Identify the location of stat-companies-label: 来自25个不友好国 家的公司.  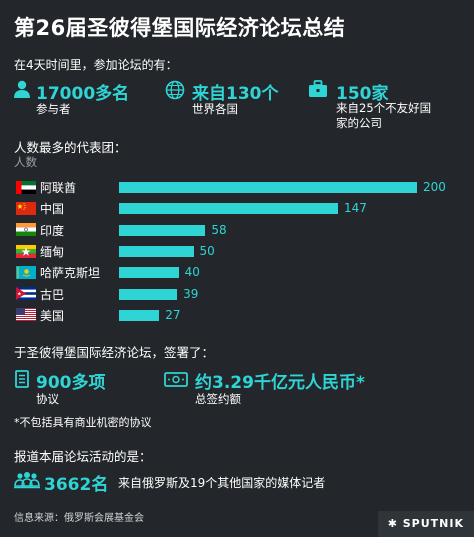
(384, 115).